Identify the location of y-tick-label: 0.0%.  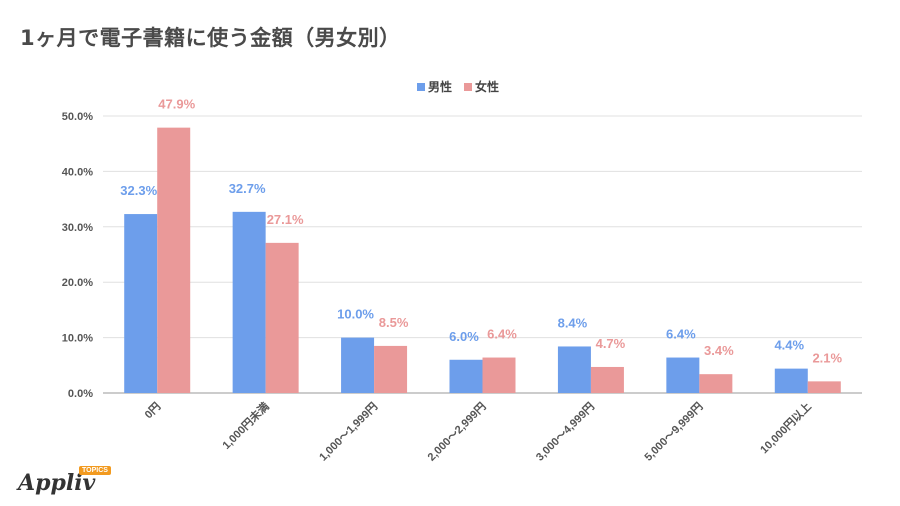
(80, 394).